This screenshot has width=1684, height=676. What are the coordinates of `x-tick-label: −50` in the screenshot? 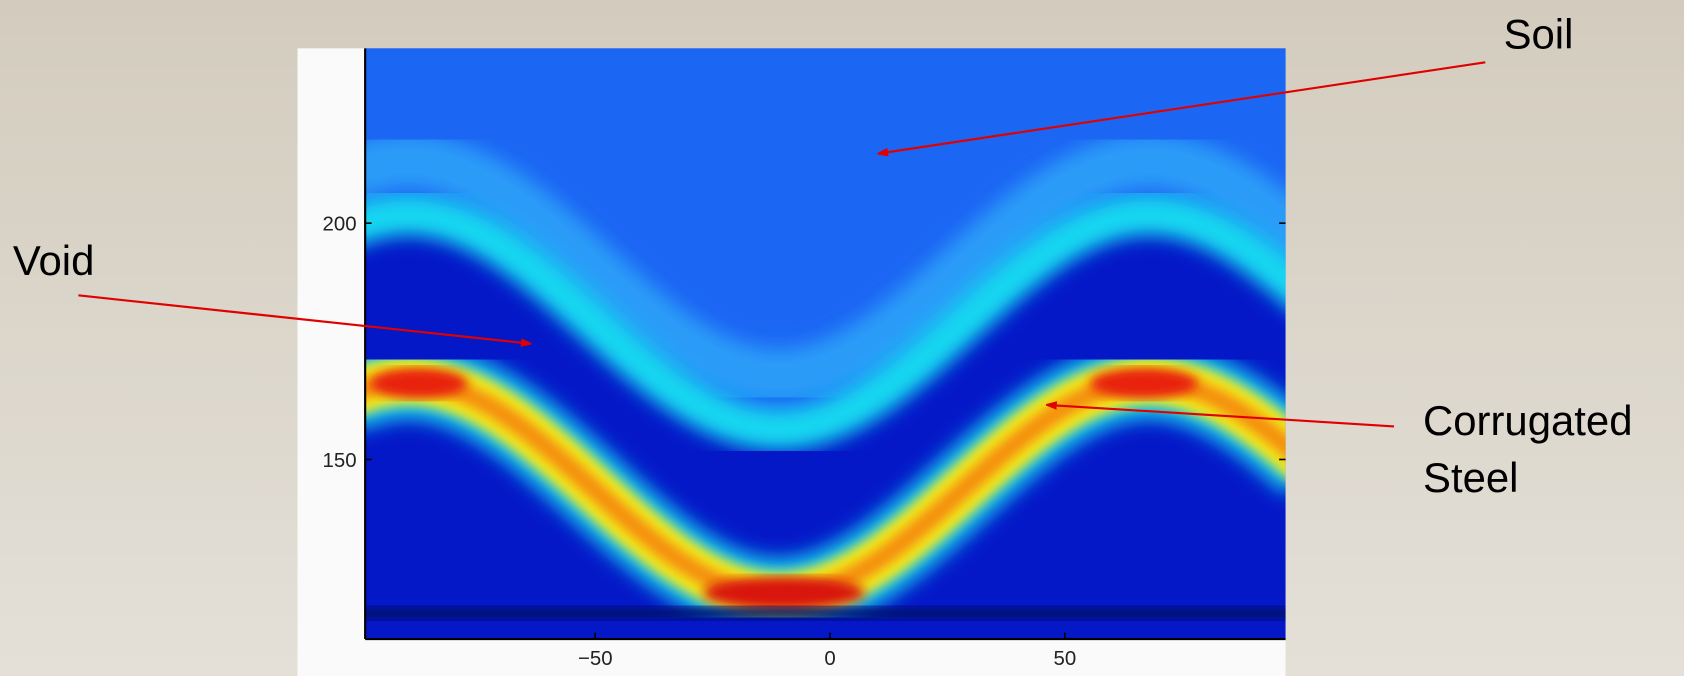 It's located at (595, 659).